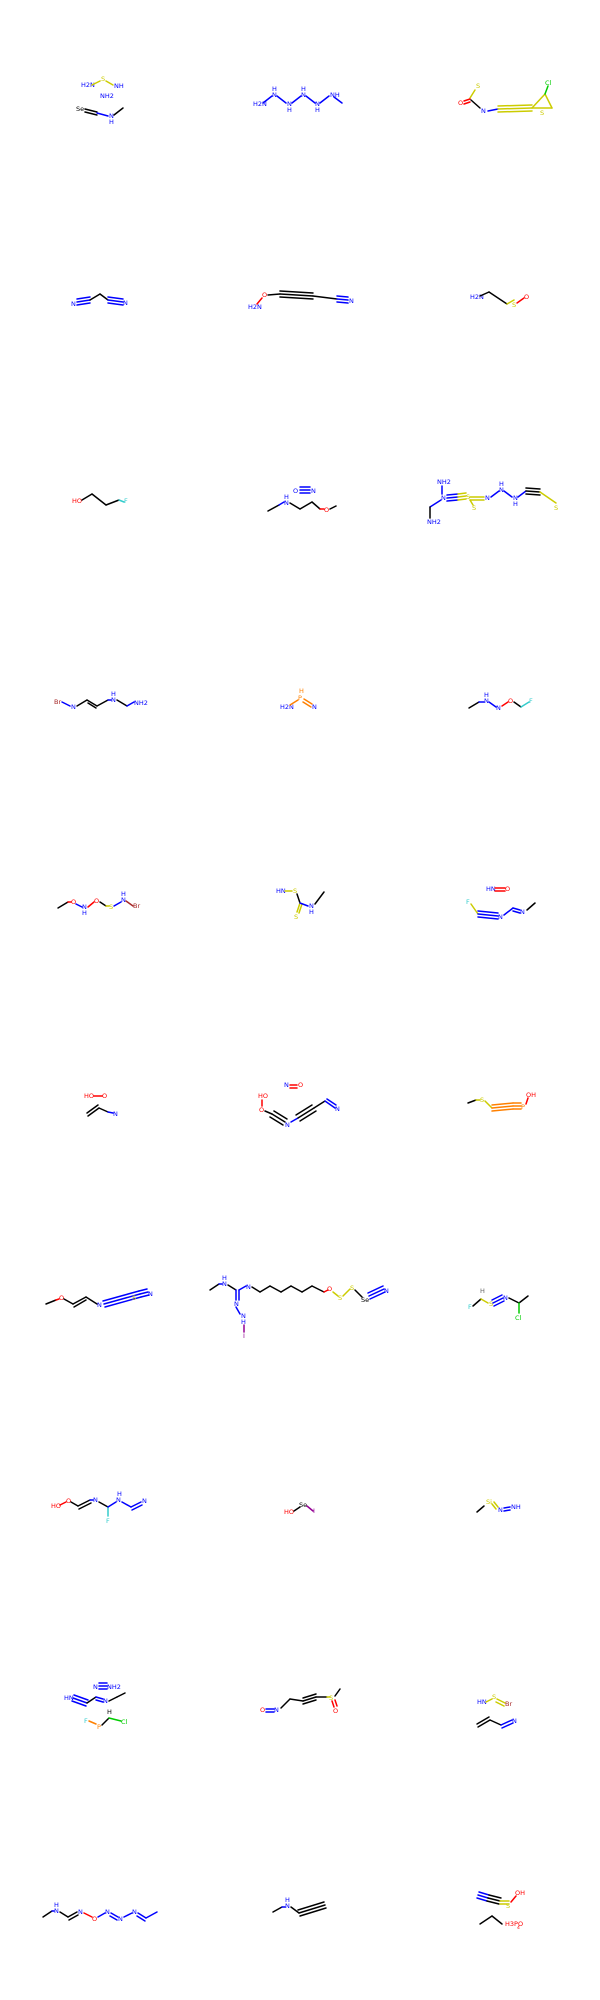  I want to click on atom-label: H3PO, so click(514, 1924).